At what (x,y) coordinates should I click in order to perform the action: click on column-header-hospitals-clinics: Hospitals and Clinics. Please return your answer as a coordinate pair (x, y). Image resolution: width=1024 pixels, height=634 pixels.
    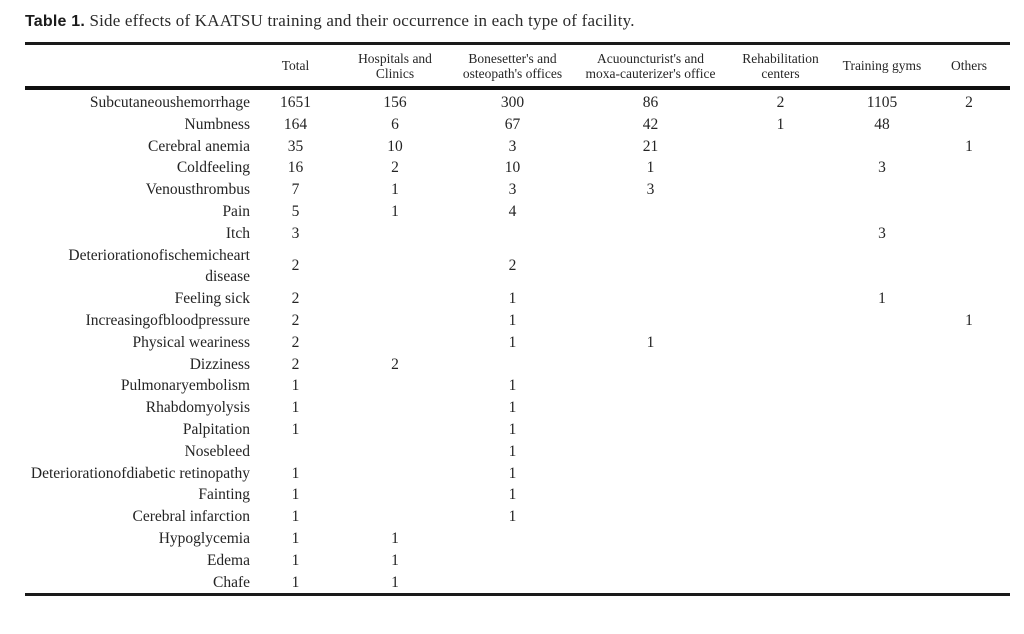
    Looking at the image, I should click on (395, 66).